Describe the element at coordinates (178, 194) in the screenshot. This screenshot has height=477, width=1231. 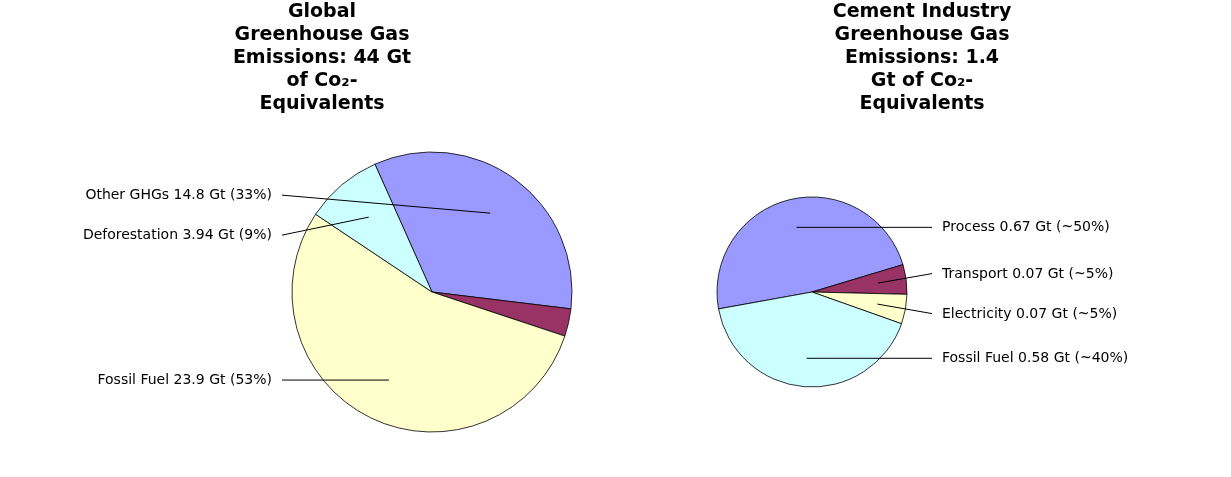
I see `slice-label: Other GHGs 14.8 Gt (33%)` at that location.